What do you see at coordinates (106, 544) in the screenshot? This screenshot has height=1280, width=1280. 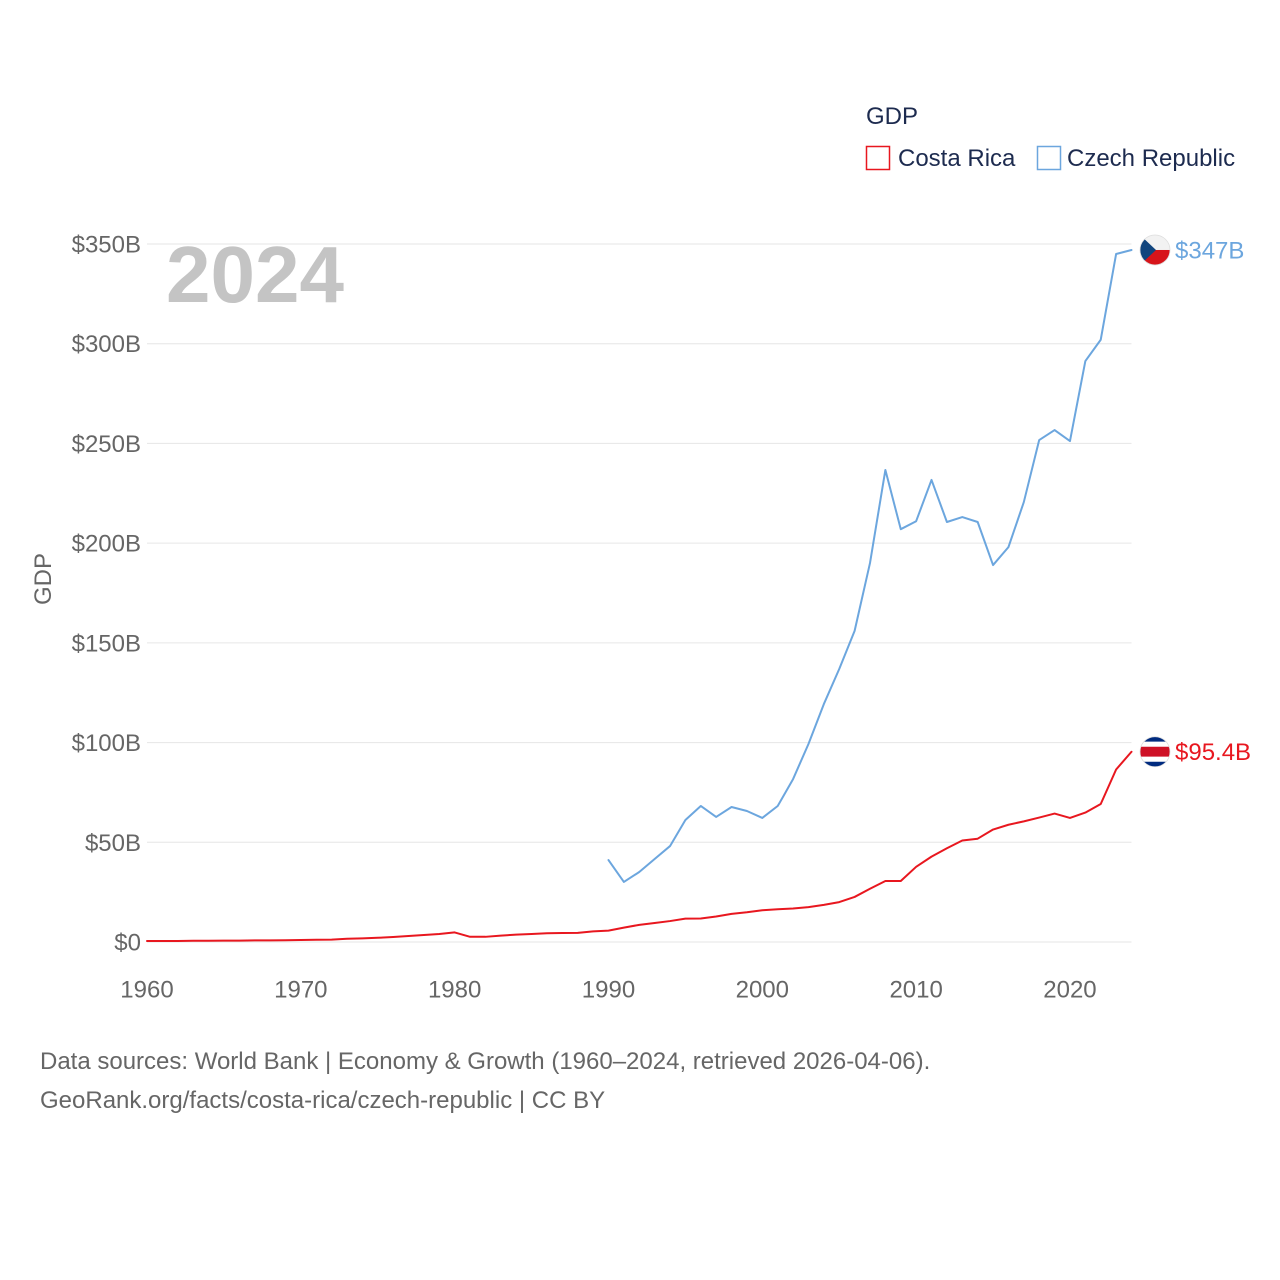 I see `y-tick-label: $200B` at bounding box center [106, 544].